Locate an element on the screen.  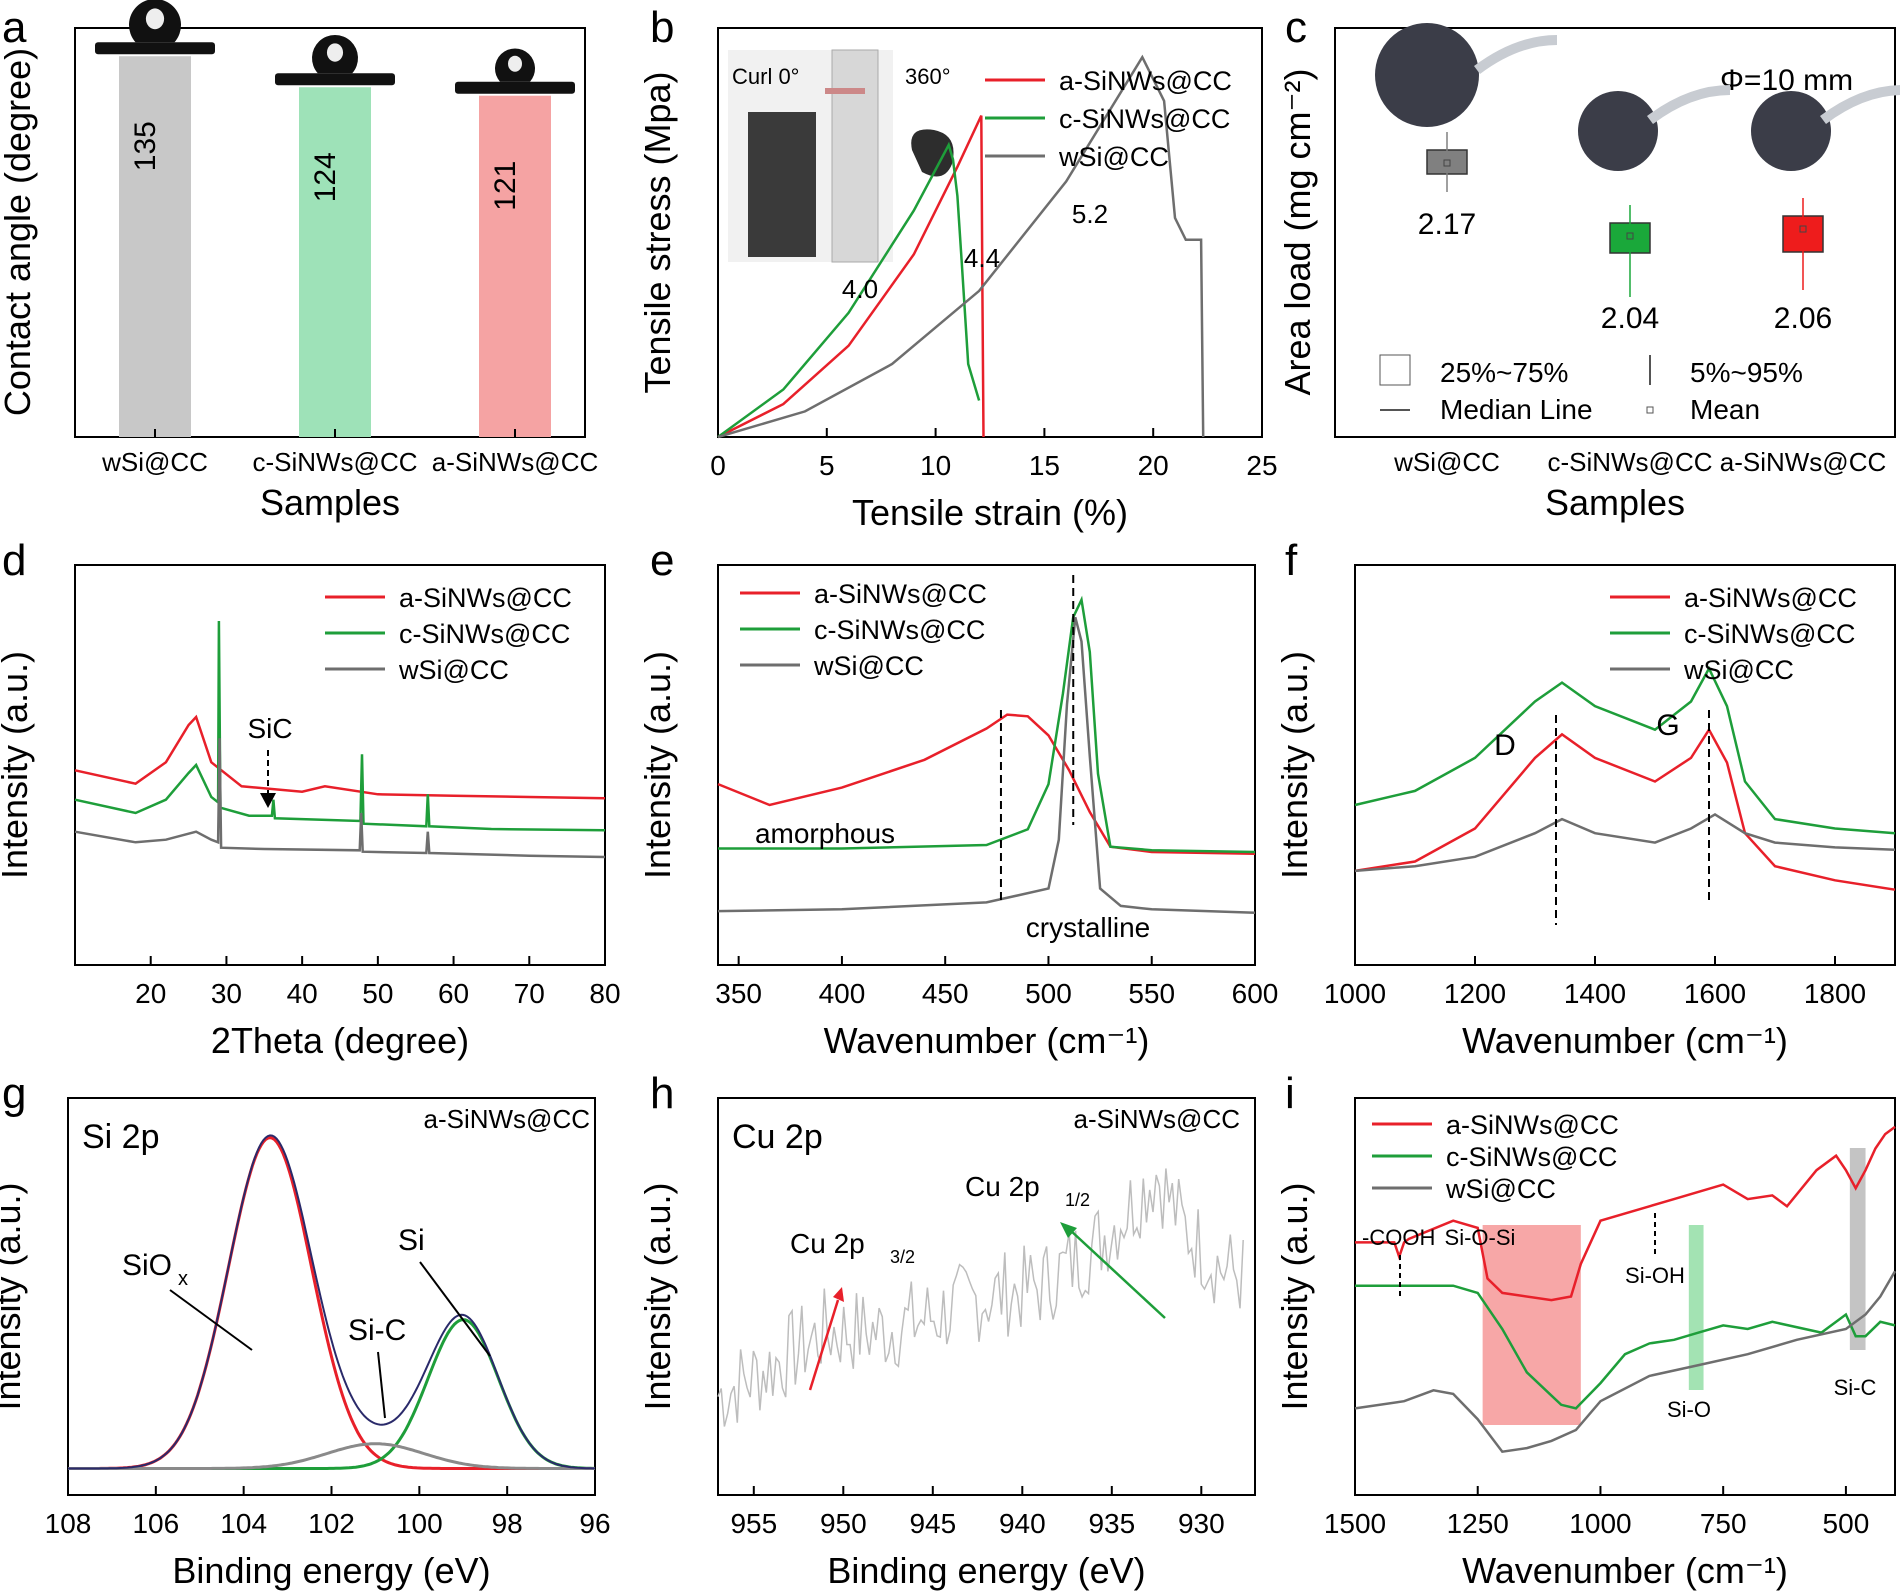
panel-g-si-label: Si is located at coordinates (411, 1240).